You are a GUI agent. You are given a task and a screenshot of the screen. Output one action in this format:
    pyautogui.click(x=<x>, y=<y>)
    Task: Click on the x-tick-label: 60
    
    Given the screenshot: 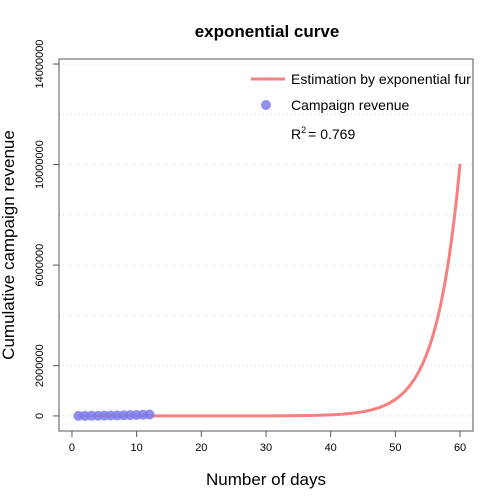 What is the action you would take?
    pyautogui.click(x=460, y=448)
    